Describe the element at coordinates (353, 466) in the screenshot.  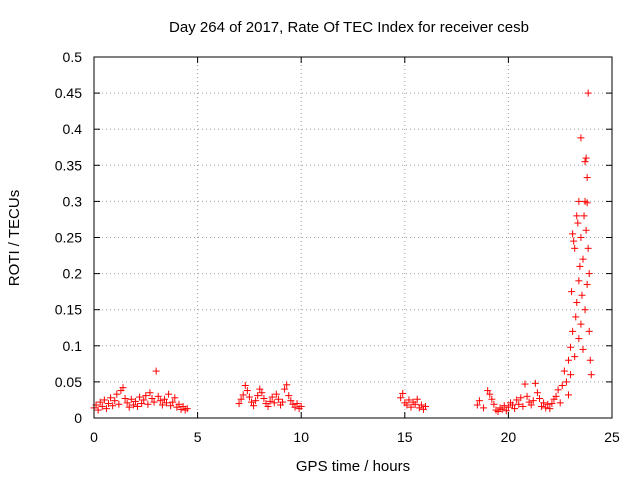
I see `x-axis-label: GPS time / hours` at that location.